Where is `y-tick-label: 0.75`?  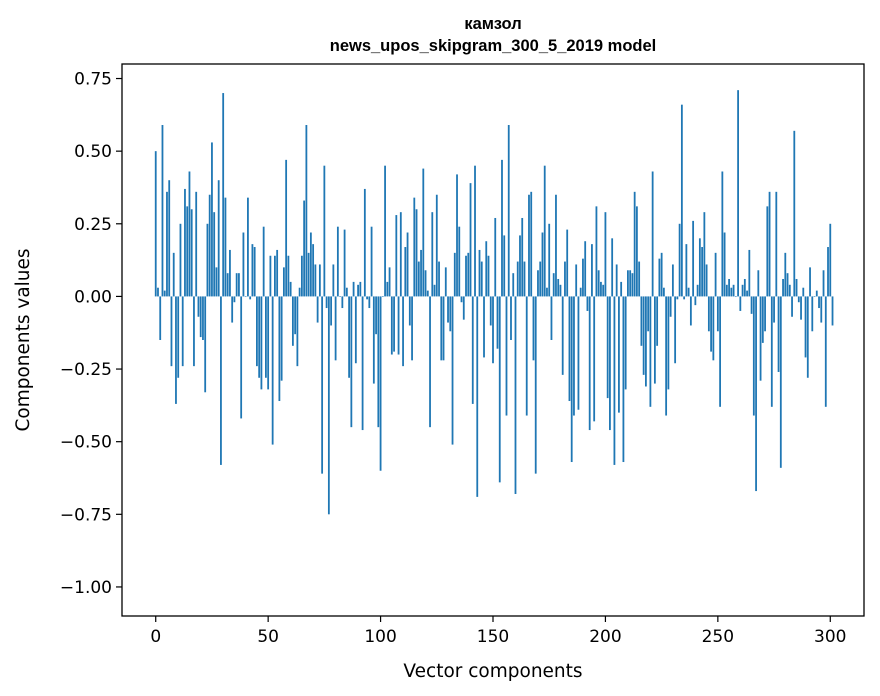 y-tick-label: 0.75 is located at coordinates (93, 80).